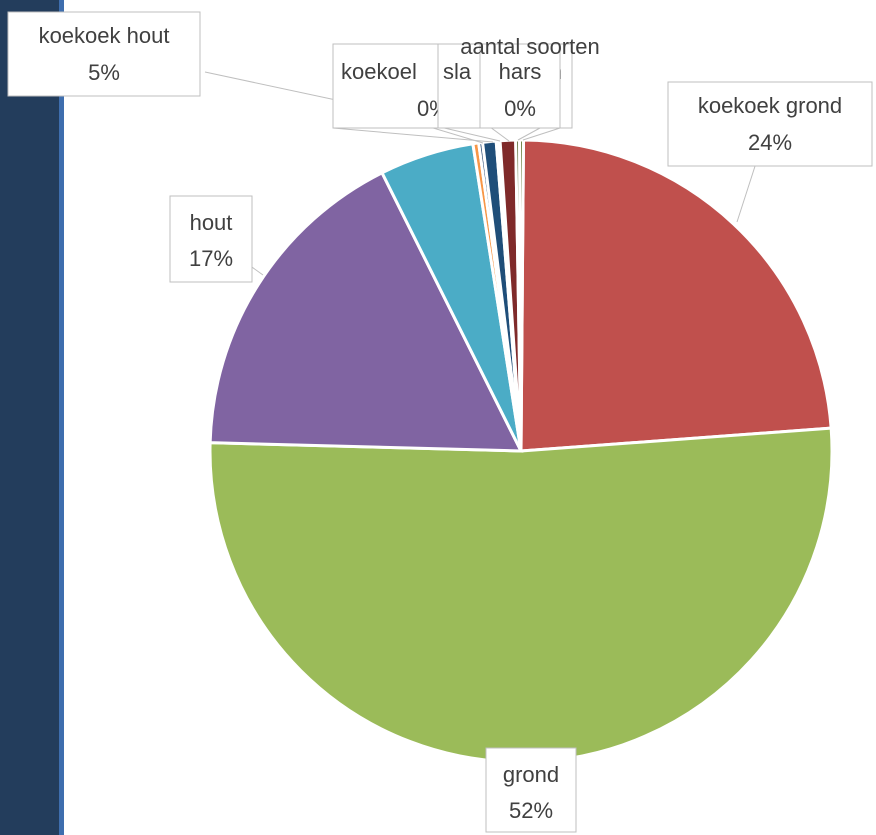 The image size is (876, 835). I want to click on pie-slice-koekoek-grond, so click(676, 295).